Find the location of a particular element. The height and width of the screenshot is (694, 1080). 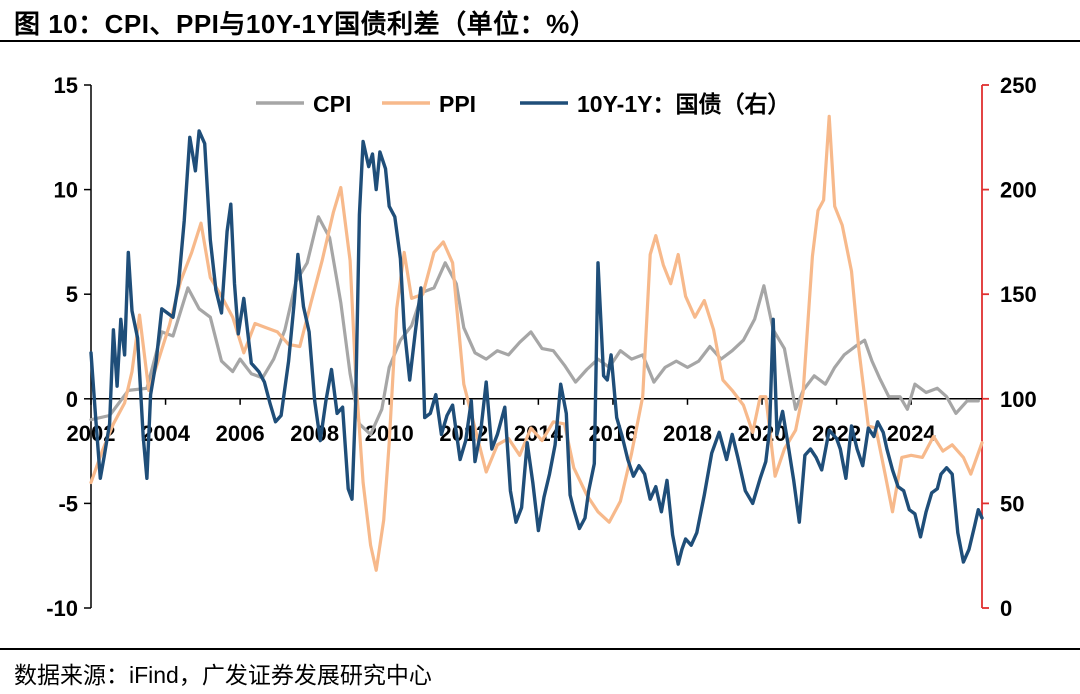

right-tick-label: 100 is located at coordinates (1018, 399).